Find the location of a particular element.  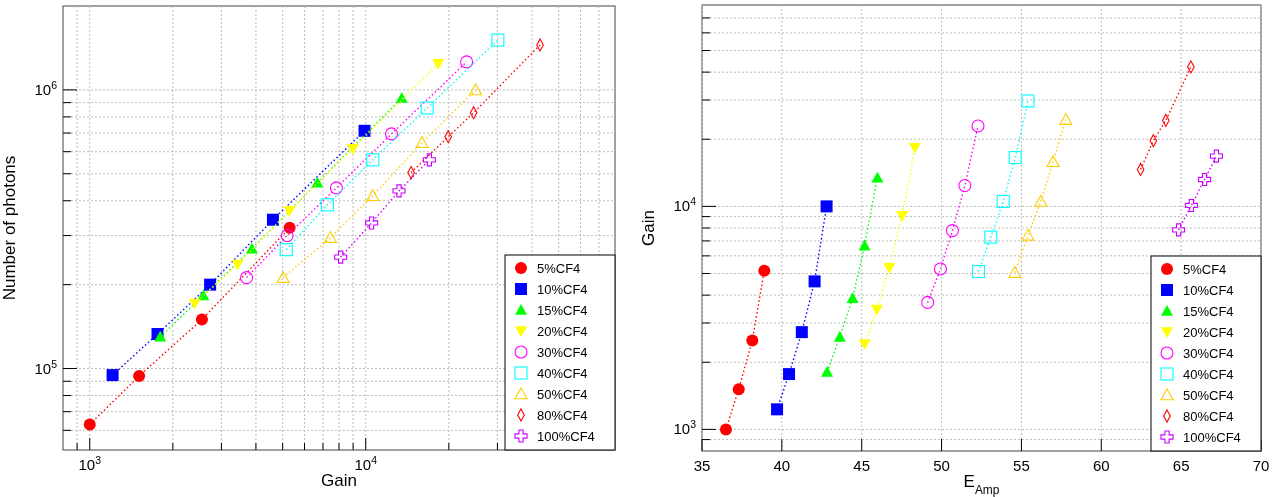

y-tick-label: 10$^{5}$ is located at coordinates (46, 367).